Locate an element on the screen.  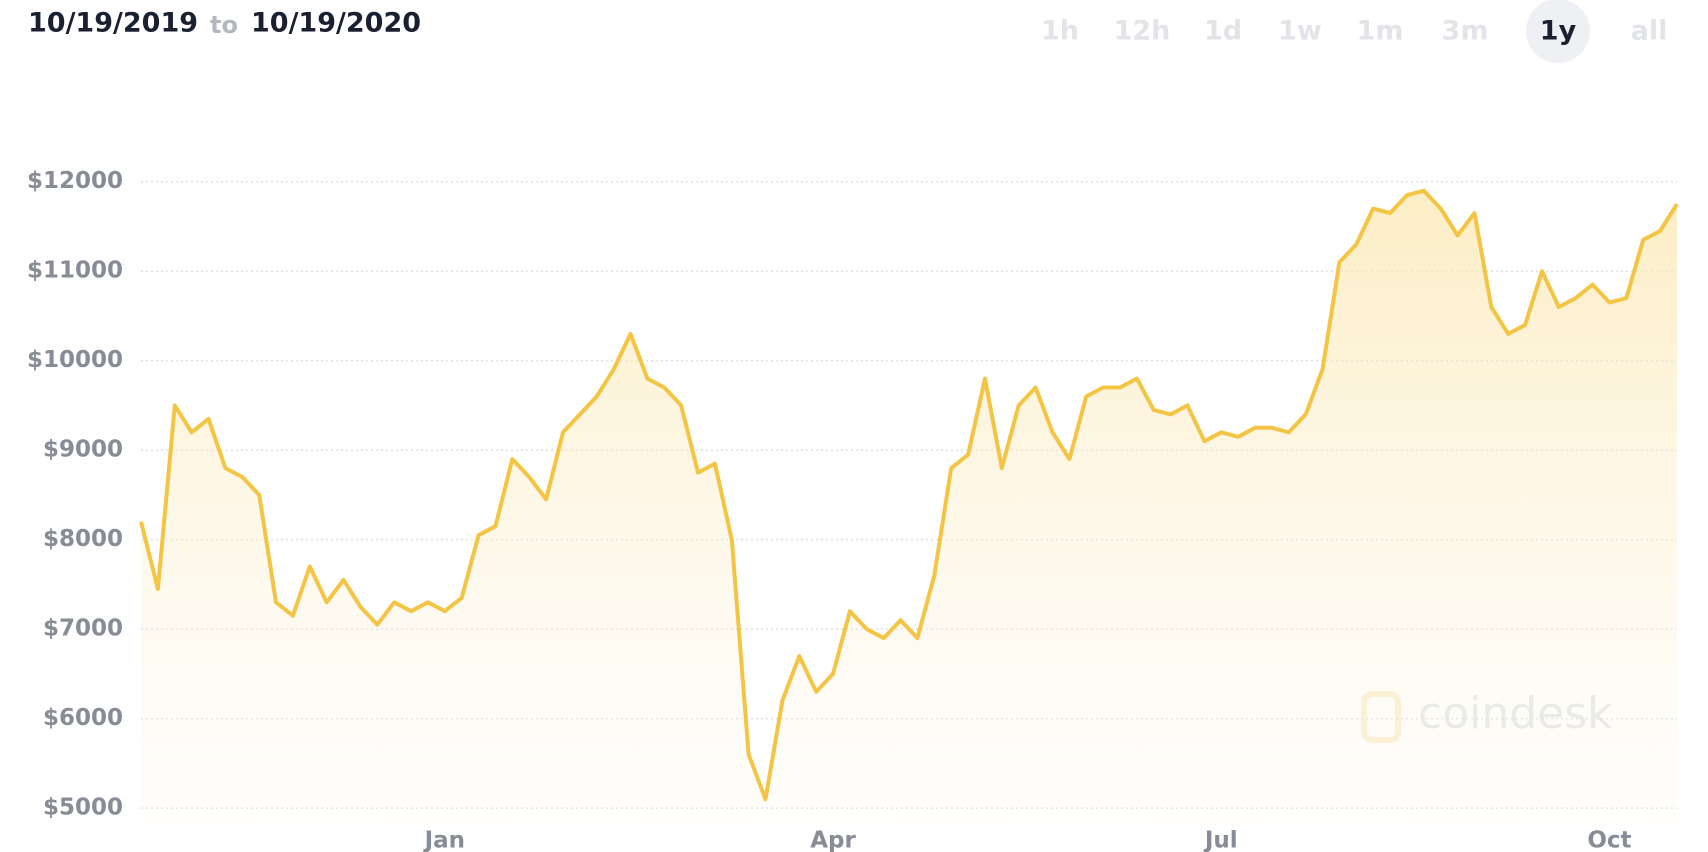
x-tick-label: Oct is located at coordinates (1609, 840).